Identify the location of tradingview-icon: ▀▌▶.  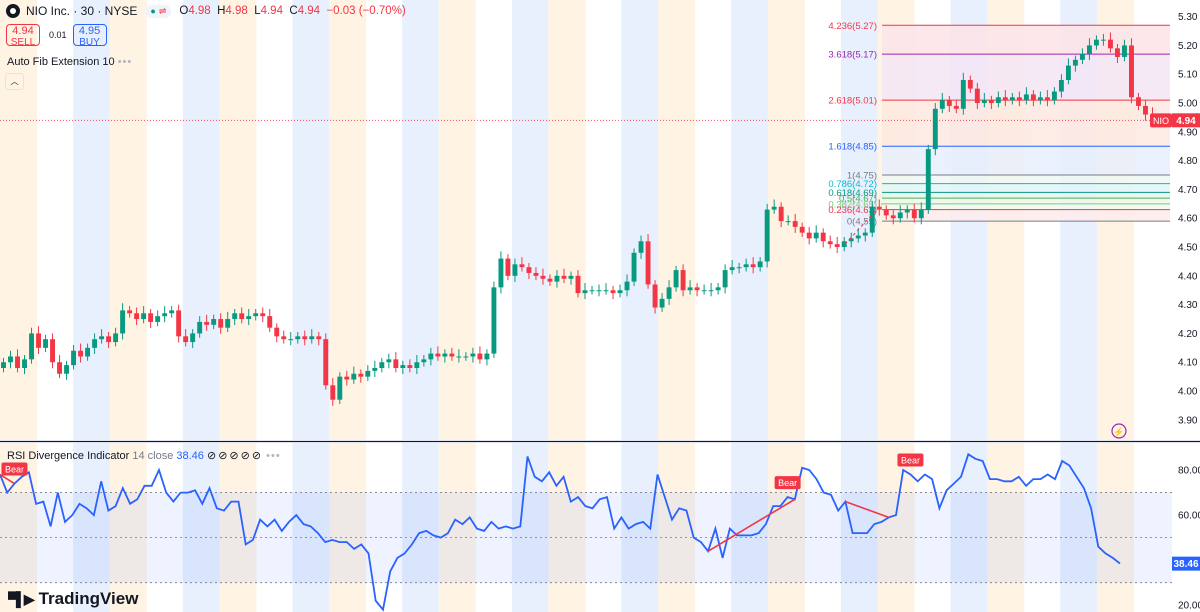
(21, 598).